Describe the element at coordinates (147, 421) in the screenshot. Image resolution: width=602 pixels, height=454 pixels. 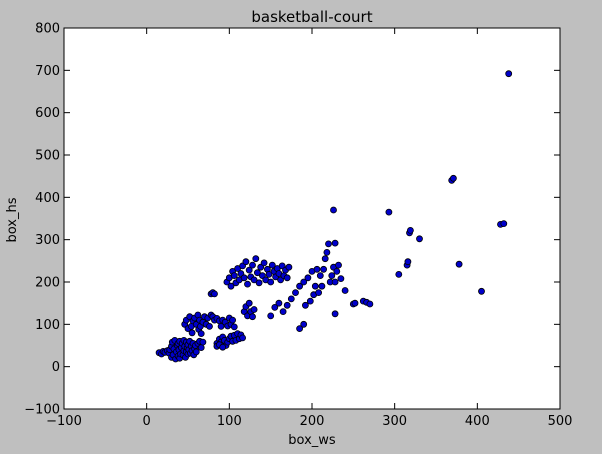
I see `x-tick-label: 0` at that location.